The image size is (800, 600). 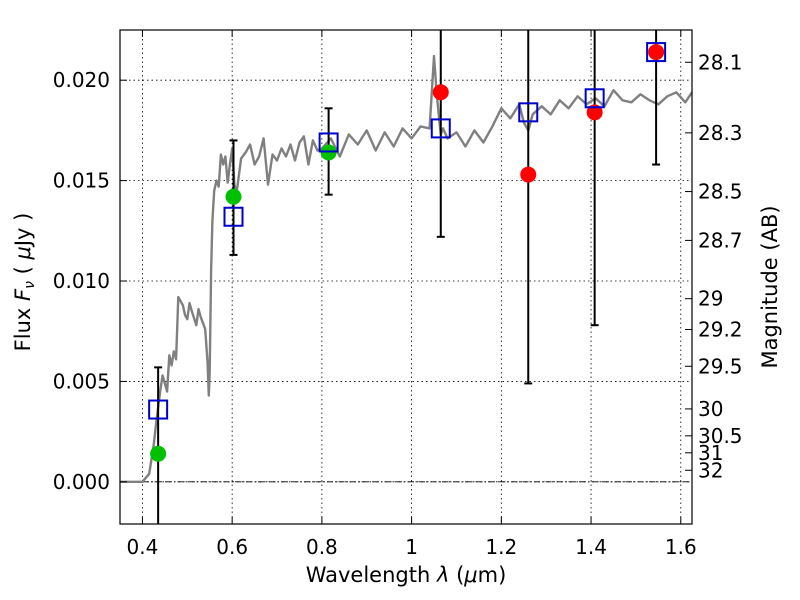 I want to click on mag-tick-label: 31, so click(x=710, y=453).